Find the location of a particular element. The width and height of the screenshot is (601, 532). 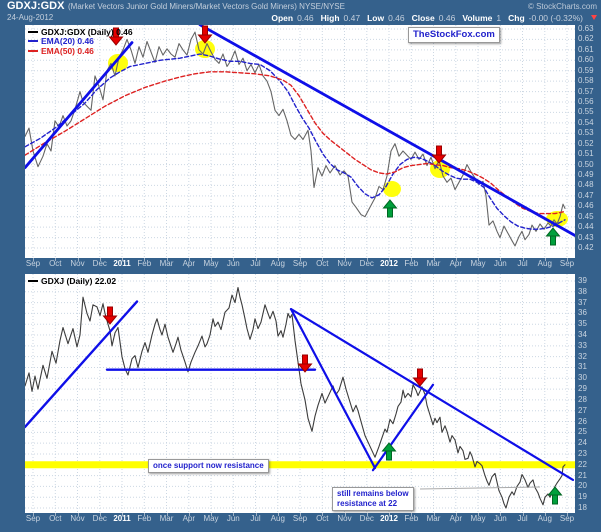

y-axis-label: 0.59 is located at coordinates (586, 70).